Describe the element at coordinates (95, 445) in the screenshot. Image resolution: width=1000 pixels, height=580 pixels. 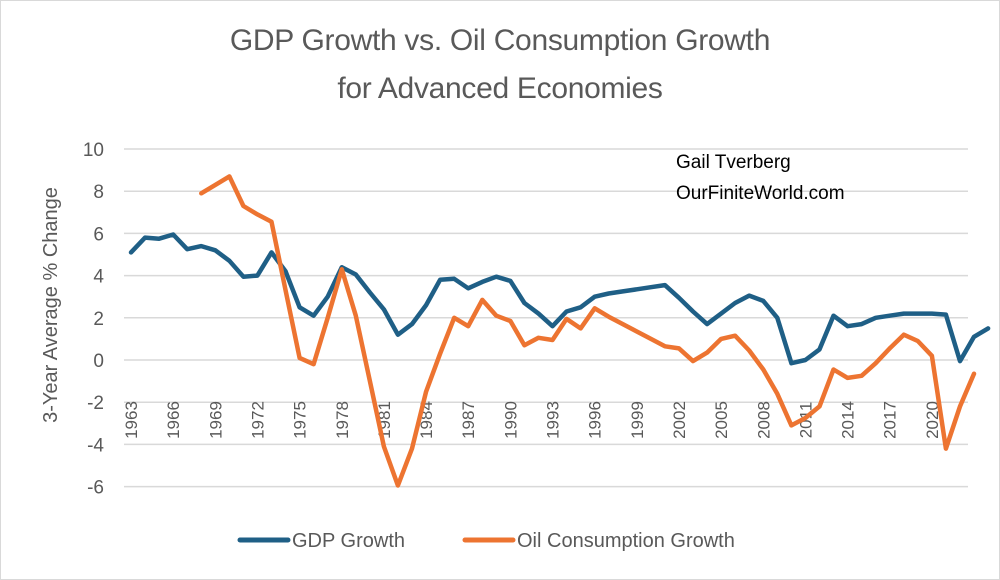
I see `y-tick-label: -4` at that location.